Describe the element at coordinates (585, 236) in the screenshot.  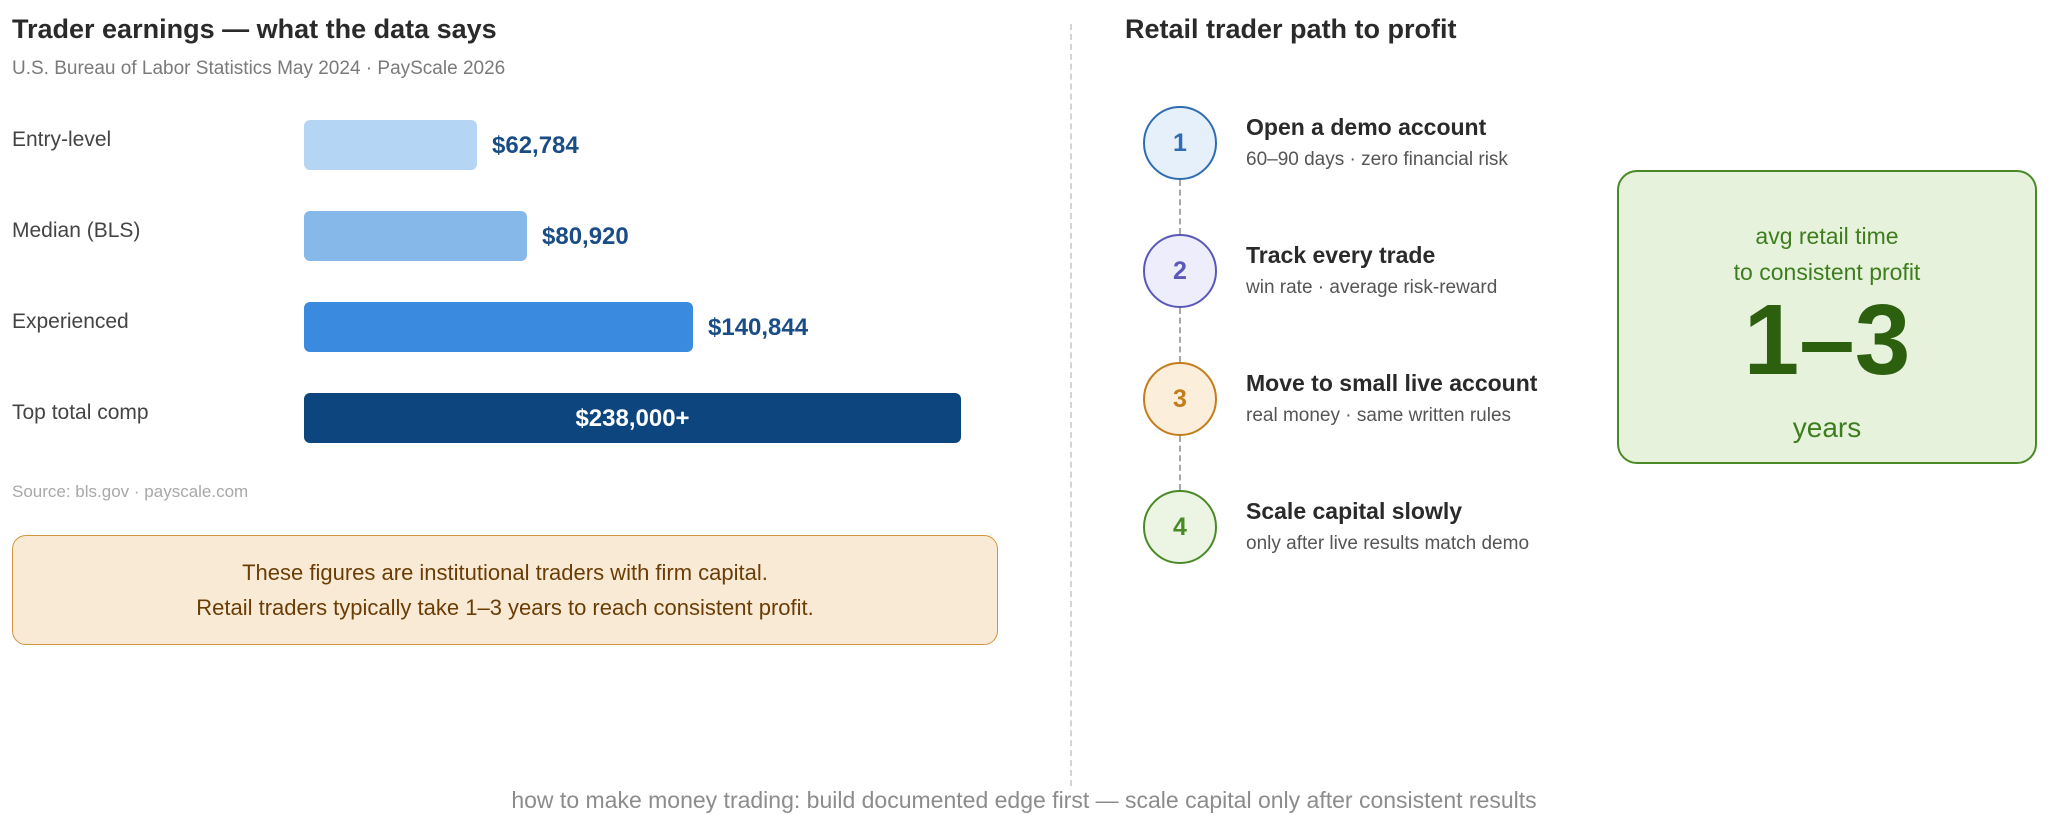
I see `bar-value-label: $80,920` at that location.